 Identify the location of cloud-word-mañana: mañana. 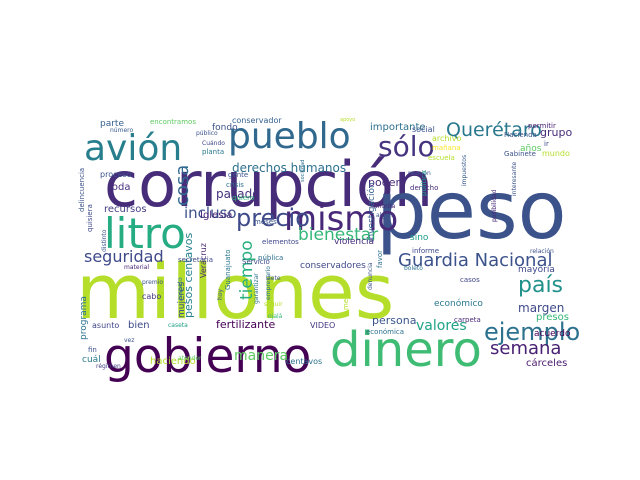
(446, 148).